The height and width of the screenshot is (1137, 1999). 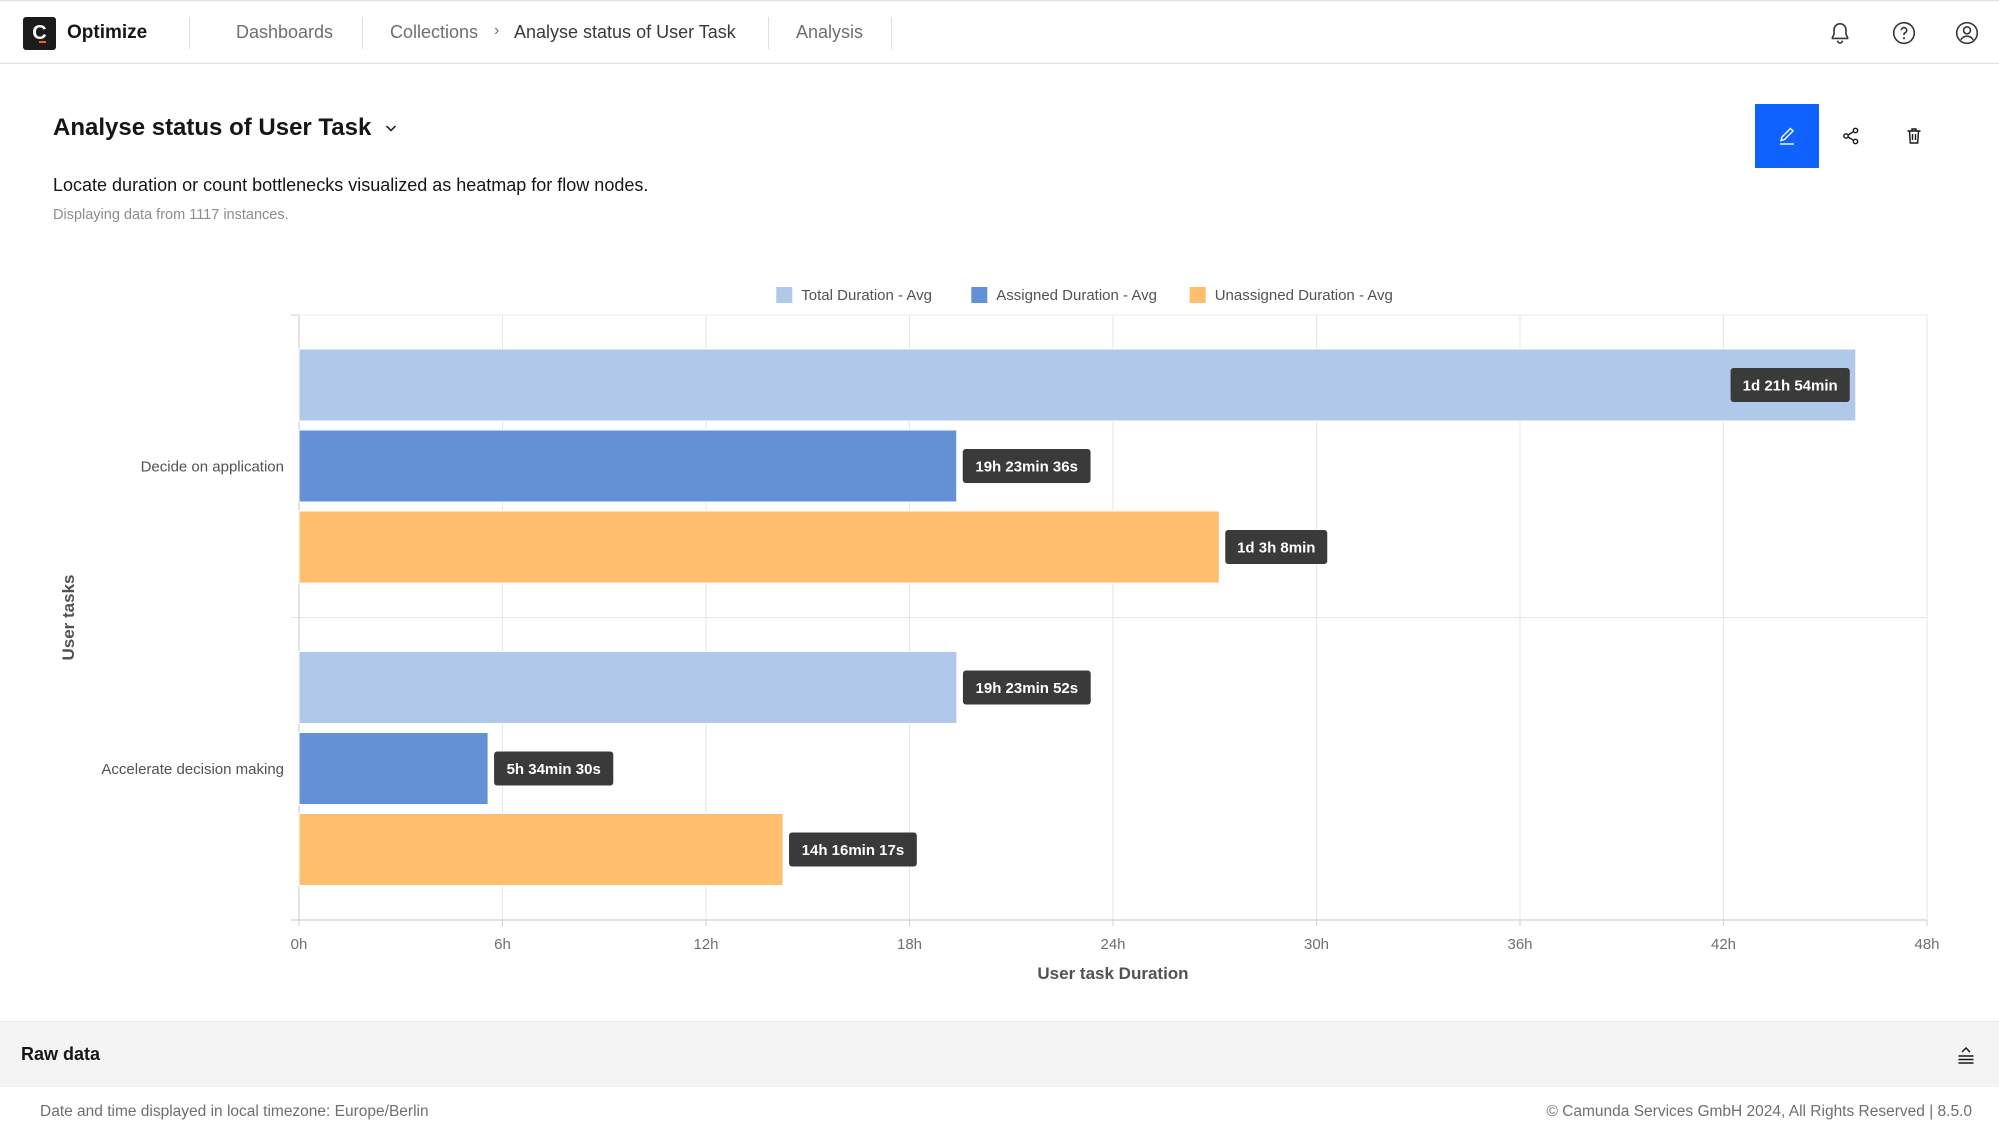 I want to click on report-title-dropdown: Analyse status of User Task, so click(x=226, y=128).